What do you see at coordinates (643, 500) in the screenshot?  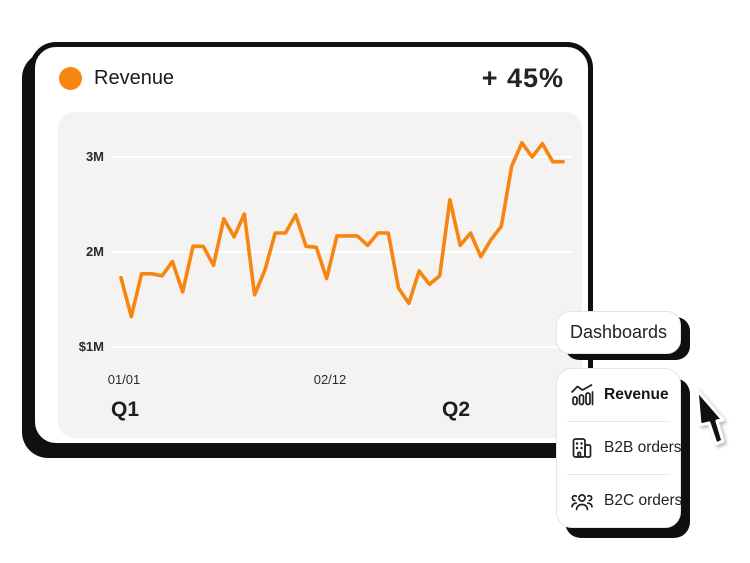 I see `menu-item-label: B2C orders` at bounding box center [643, 500].